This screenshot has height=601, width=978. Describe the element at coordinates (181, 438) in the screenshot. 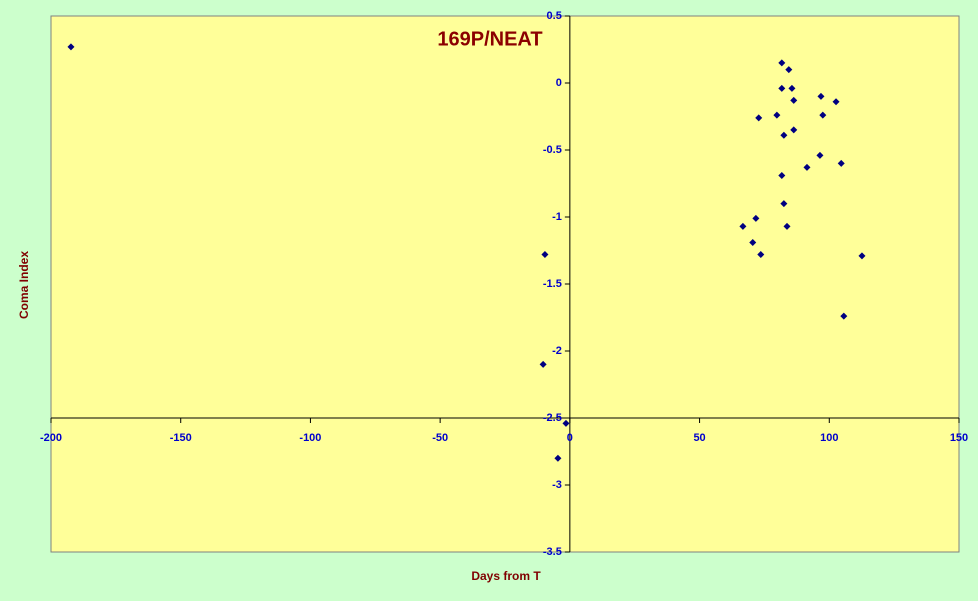

I see `x-tick-label: -150` at that location.